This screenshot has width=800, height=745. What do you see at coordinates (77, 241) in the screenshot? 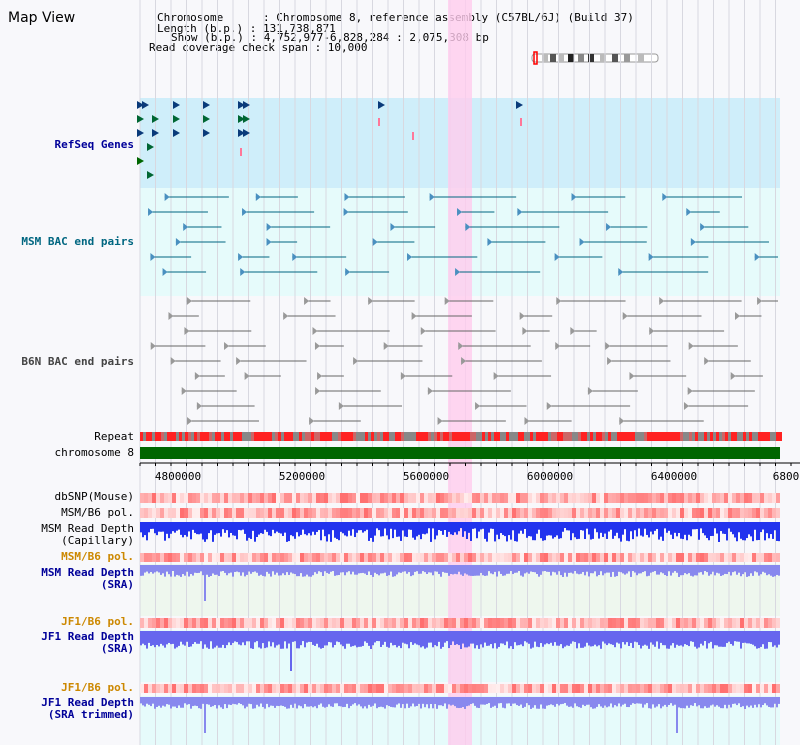
I see `msm-bac-label: MSM BAC end pairs` at bounding box center [77, 241].